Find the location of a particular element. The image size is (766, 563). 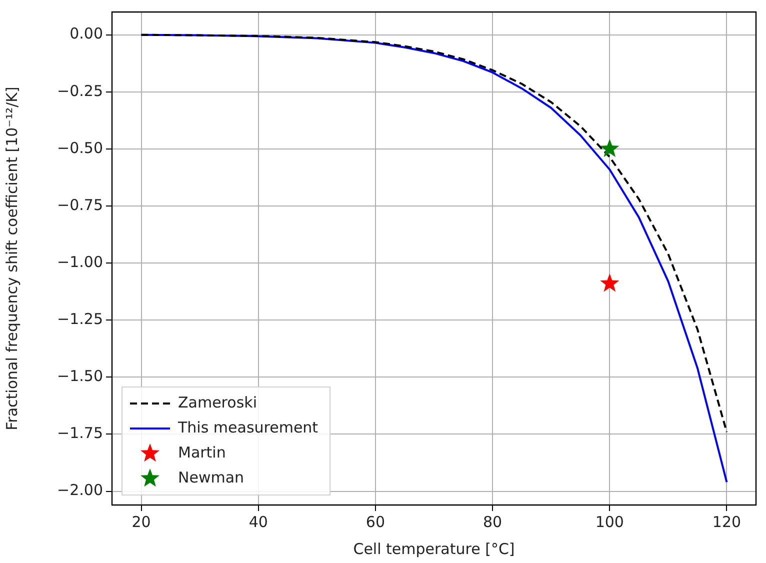

y-tick-label: −1.75 is located at coordinates (80, 433).